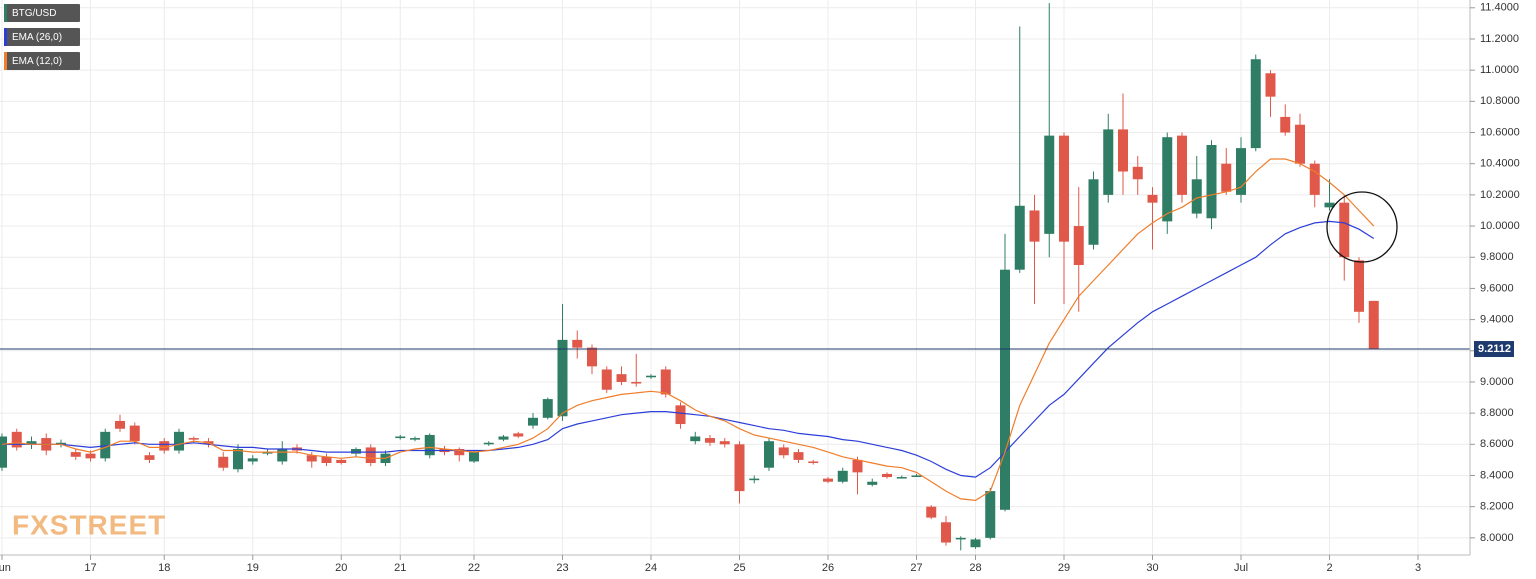 The width and height of the screenshot is (1536, 579). Describe the element at coordinates (1500, 226) in the screenshot. I see `y-tick-label: 10.0000` at that location.